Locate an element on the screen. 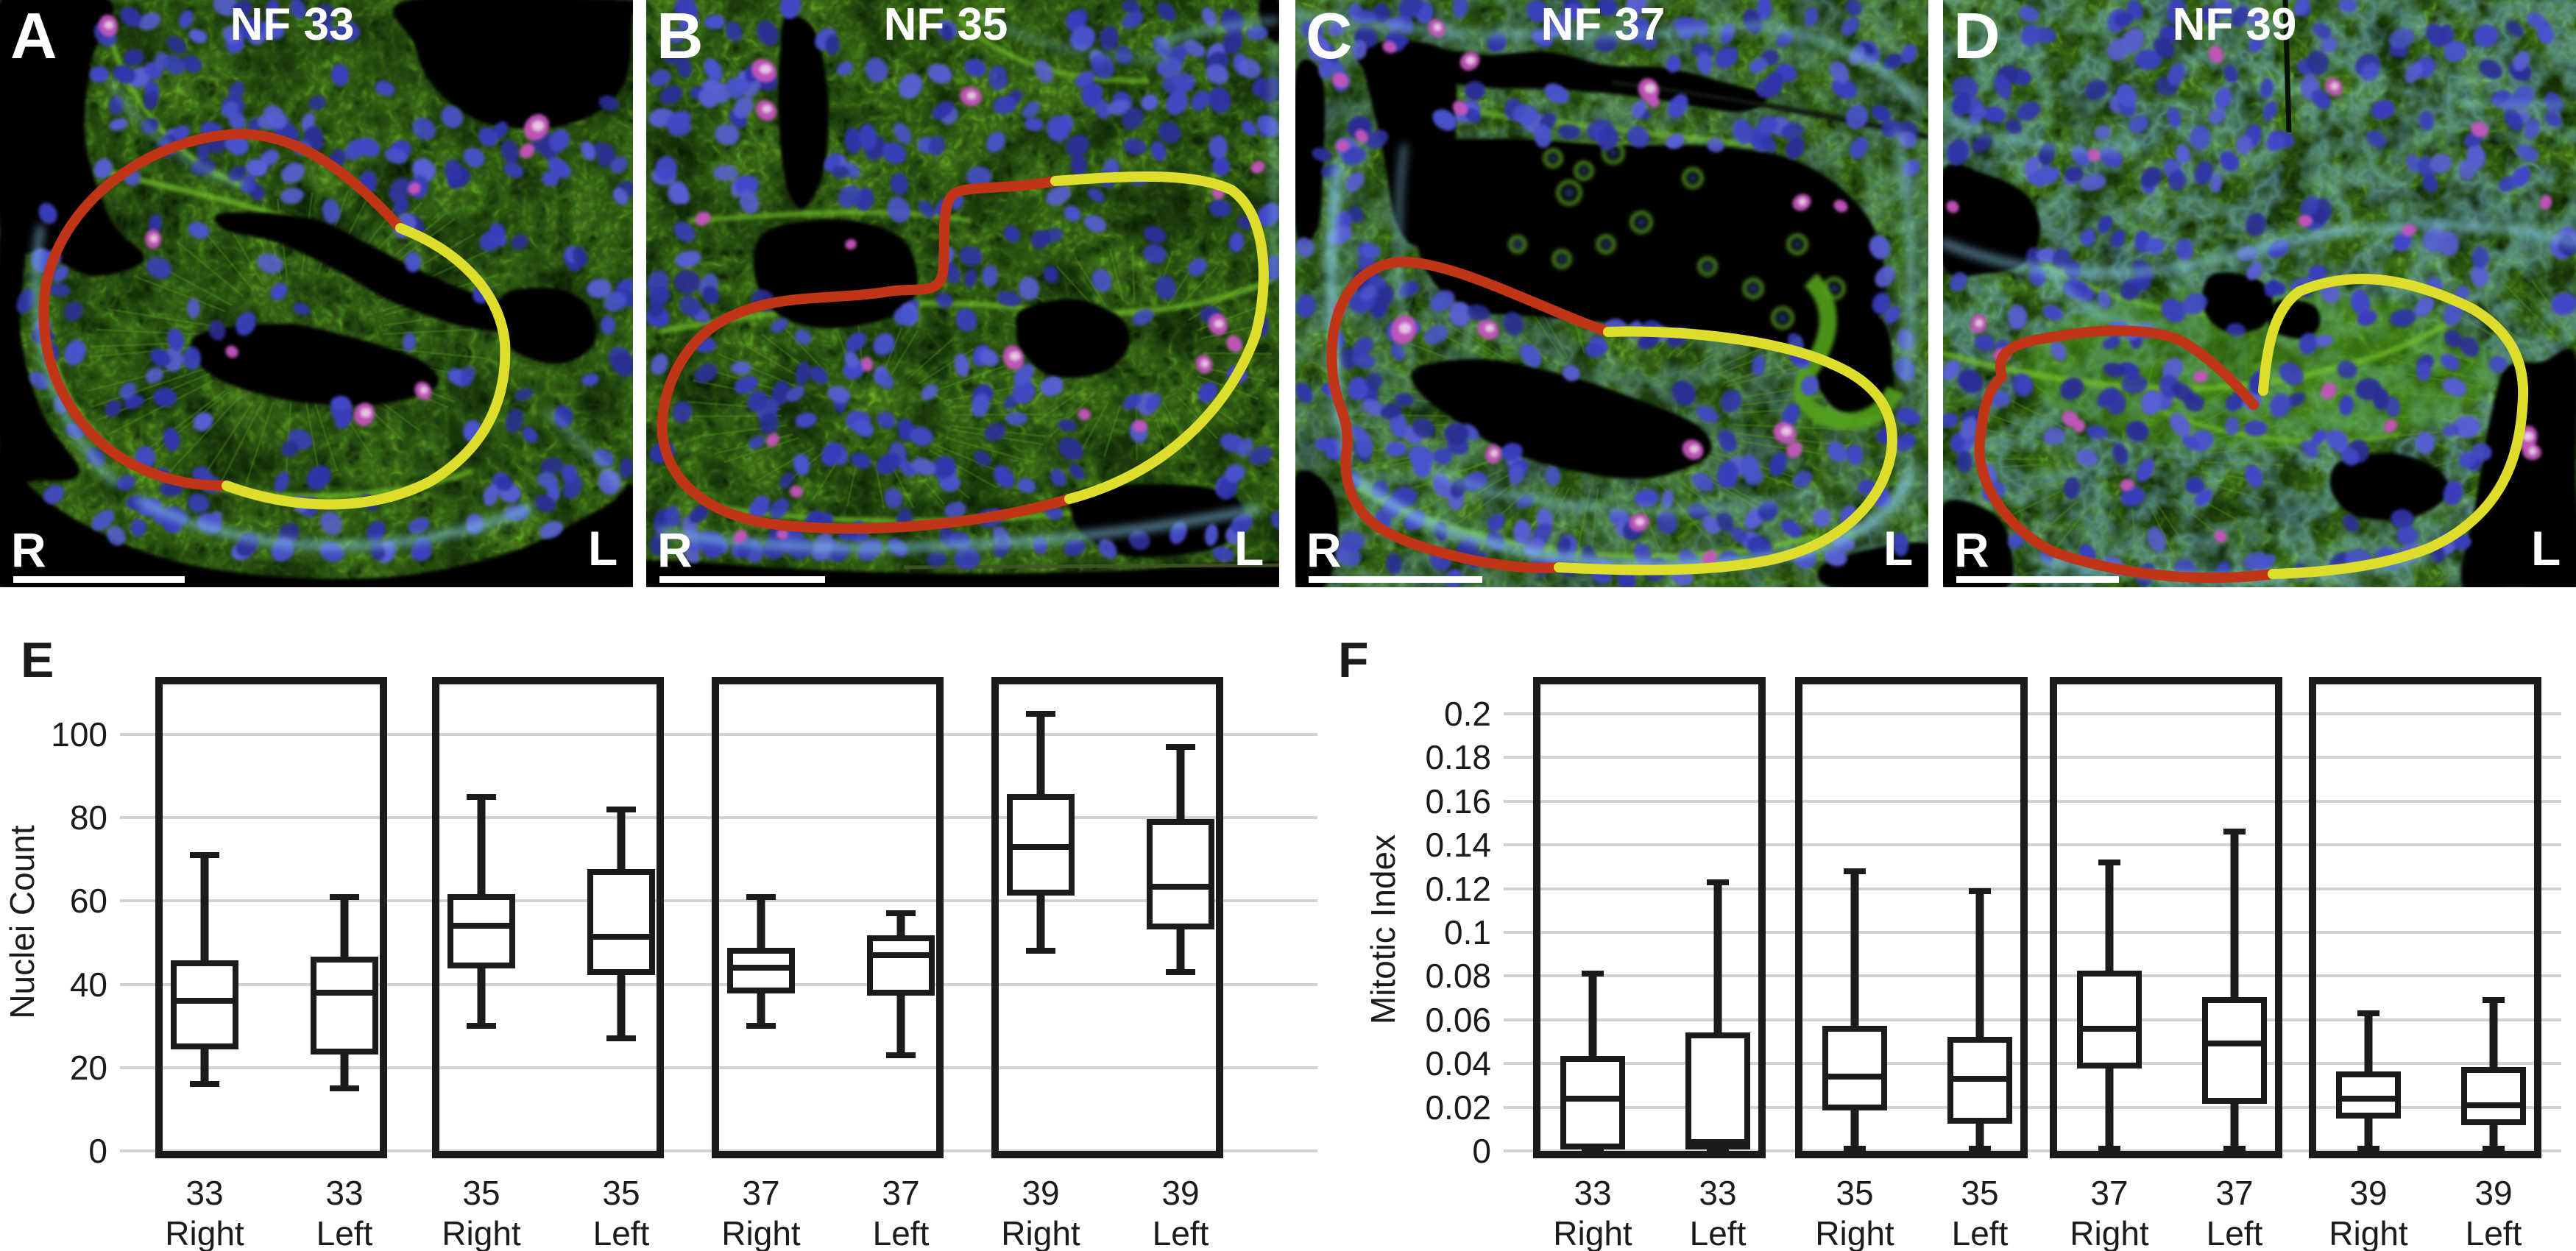 The image size is (2576, 1251). svg-text: 60 is located at coordinates (88, 901).